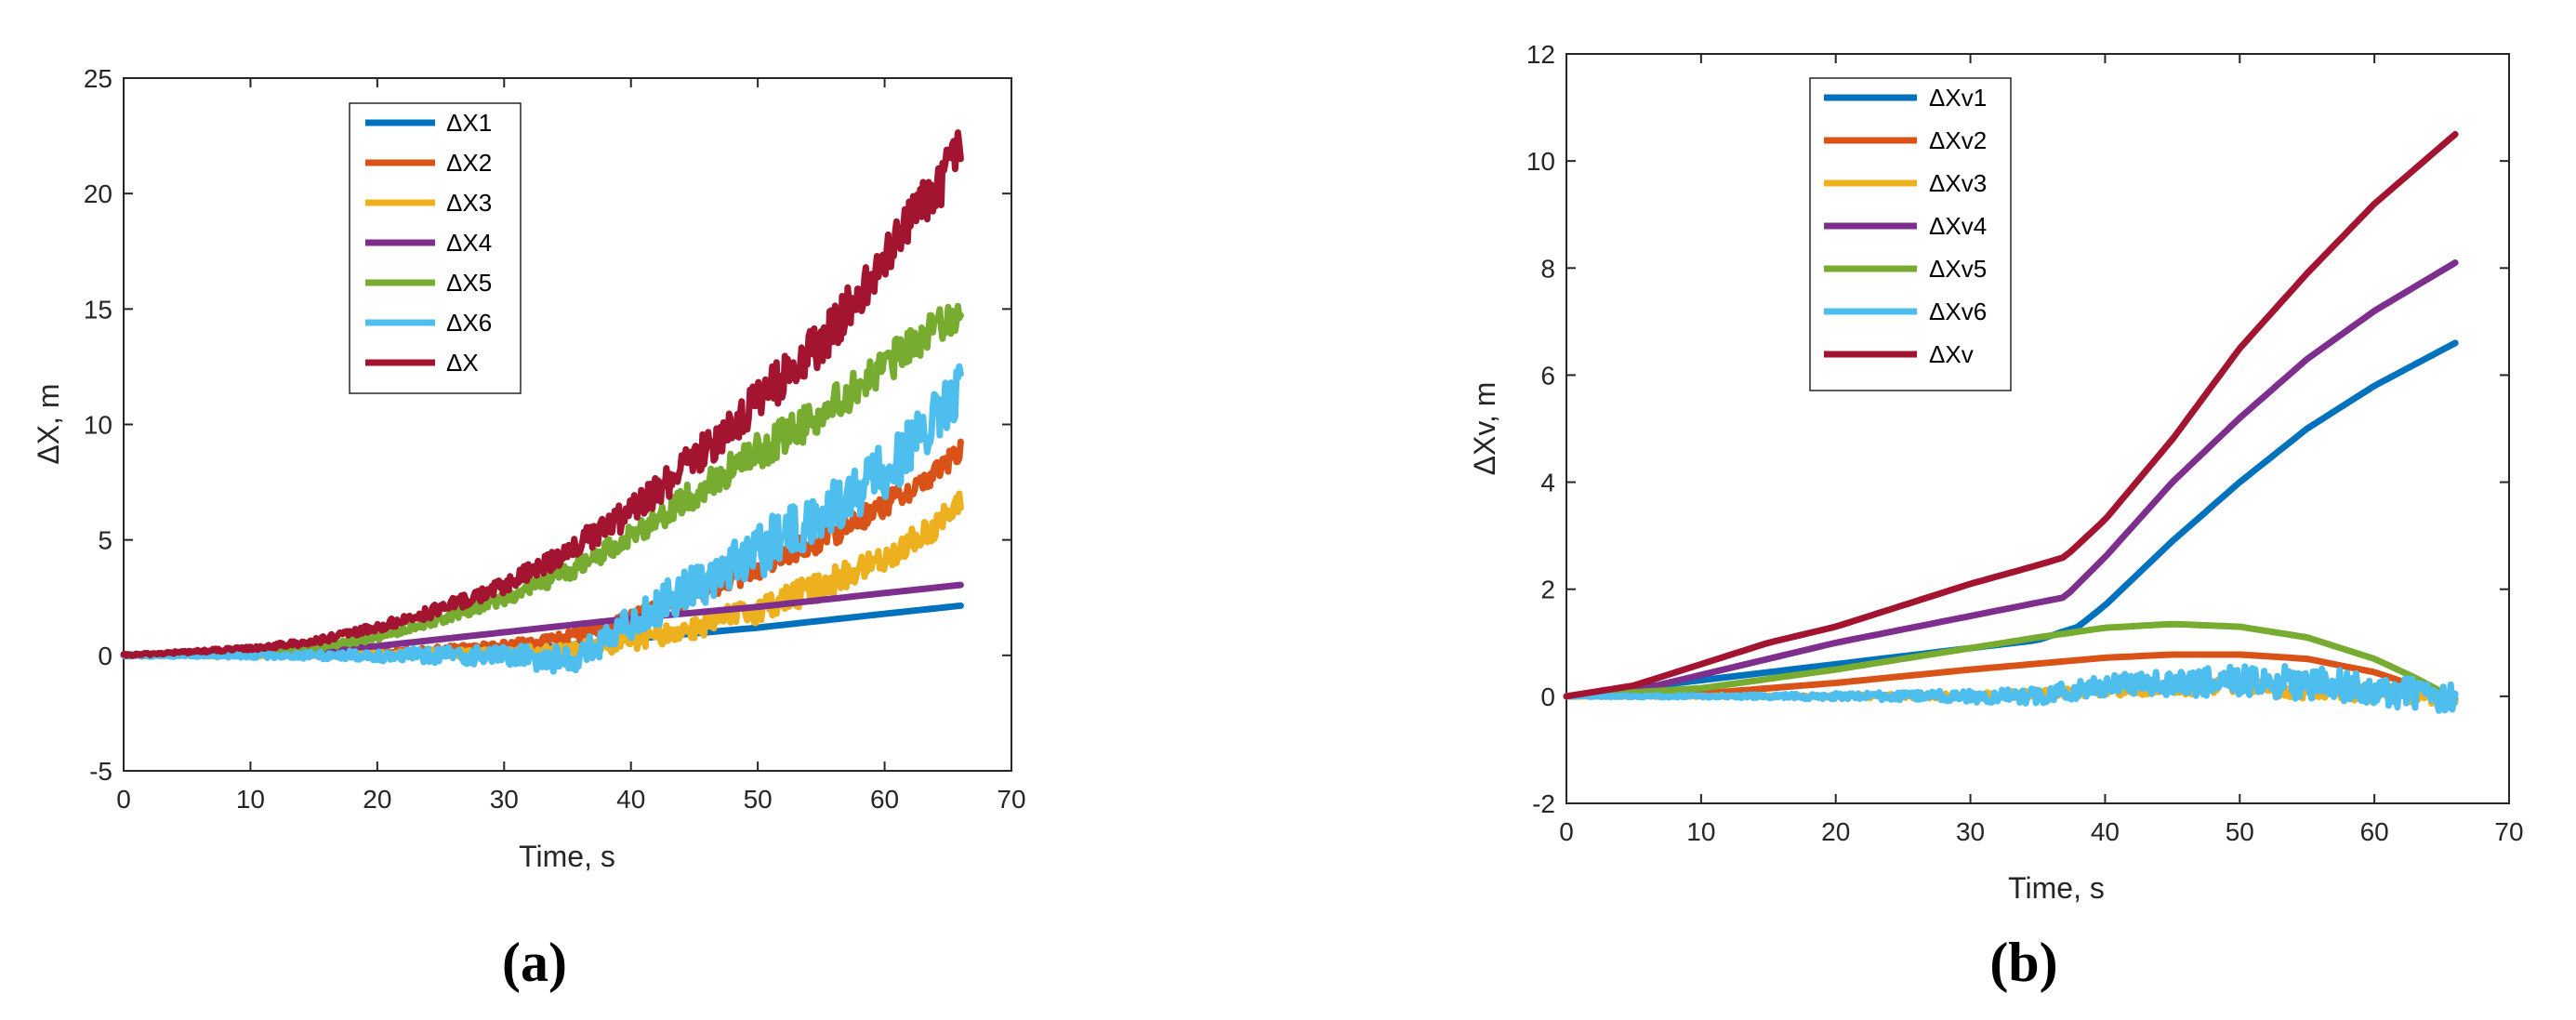  Describe the element at coordinates (469, 243) in the screenshot. I see `legend-label: ΔX4` at that location.